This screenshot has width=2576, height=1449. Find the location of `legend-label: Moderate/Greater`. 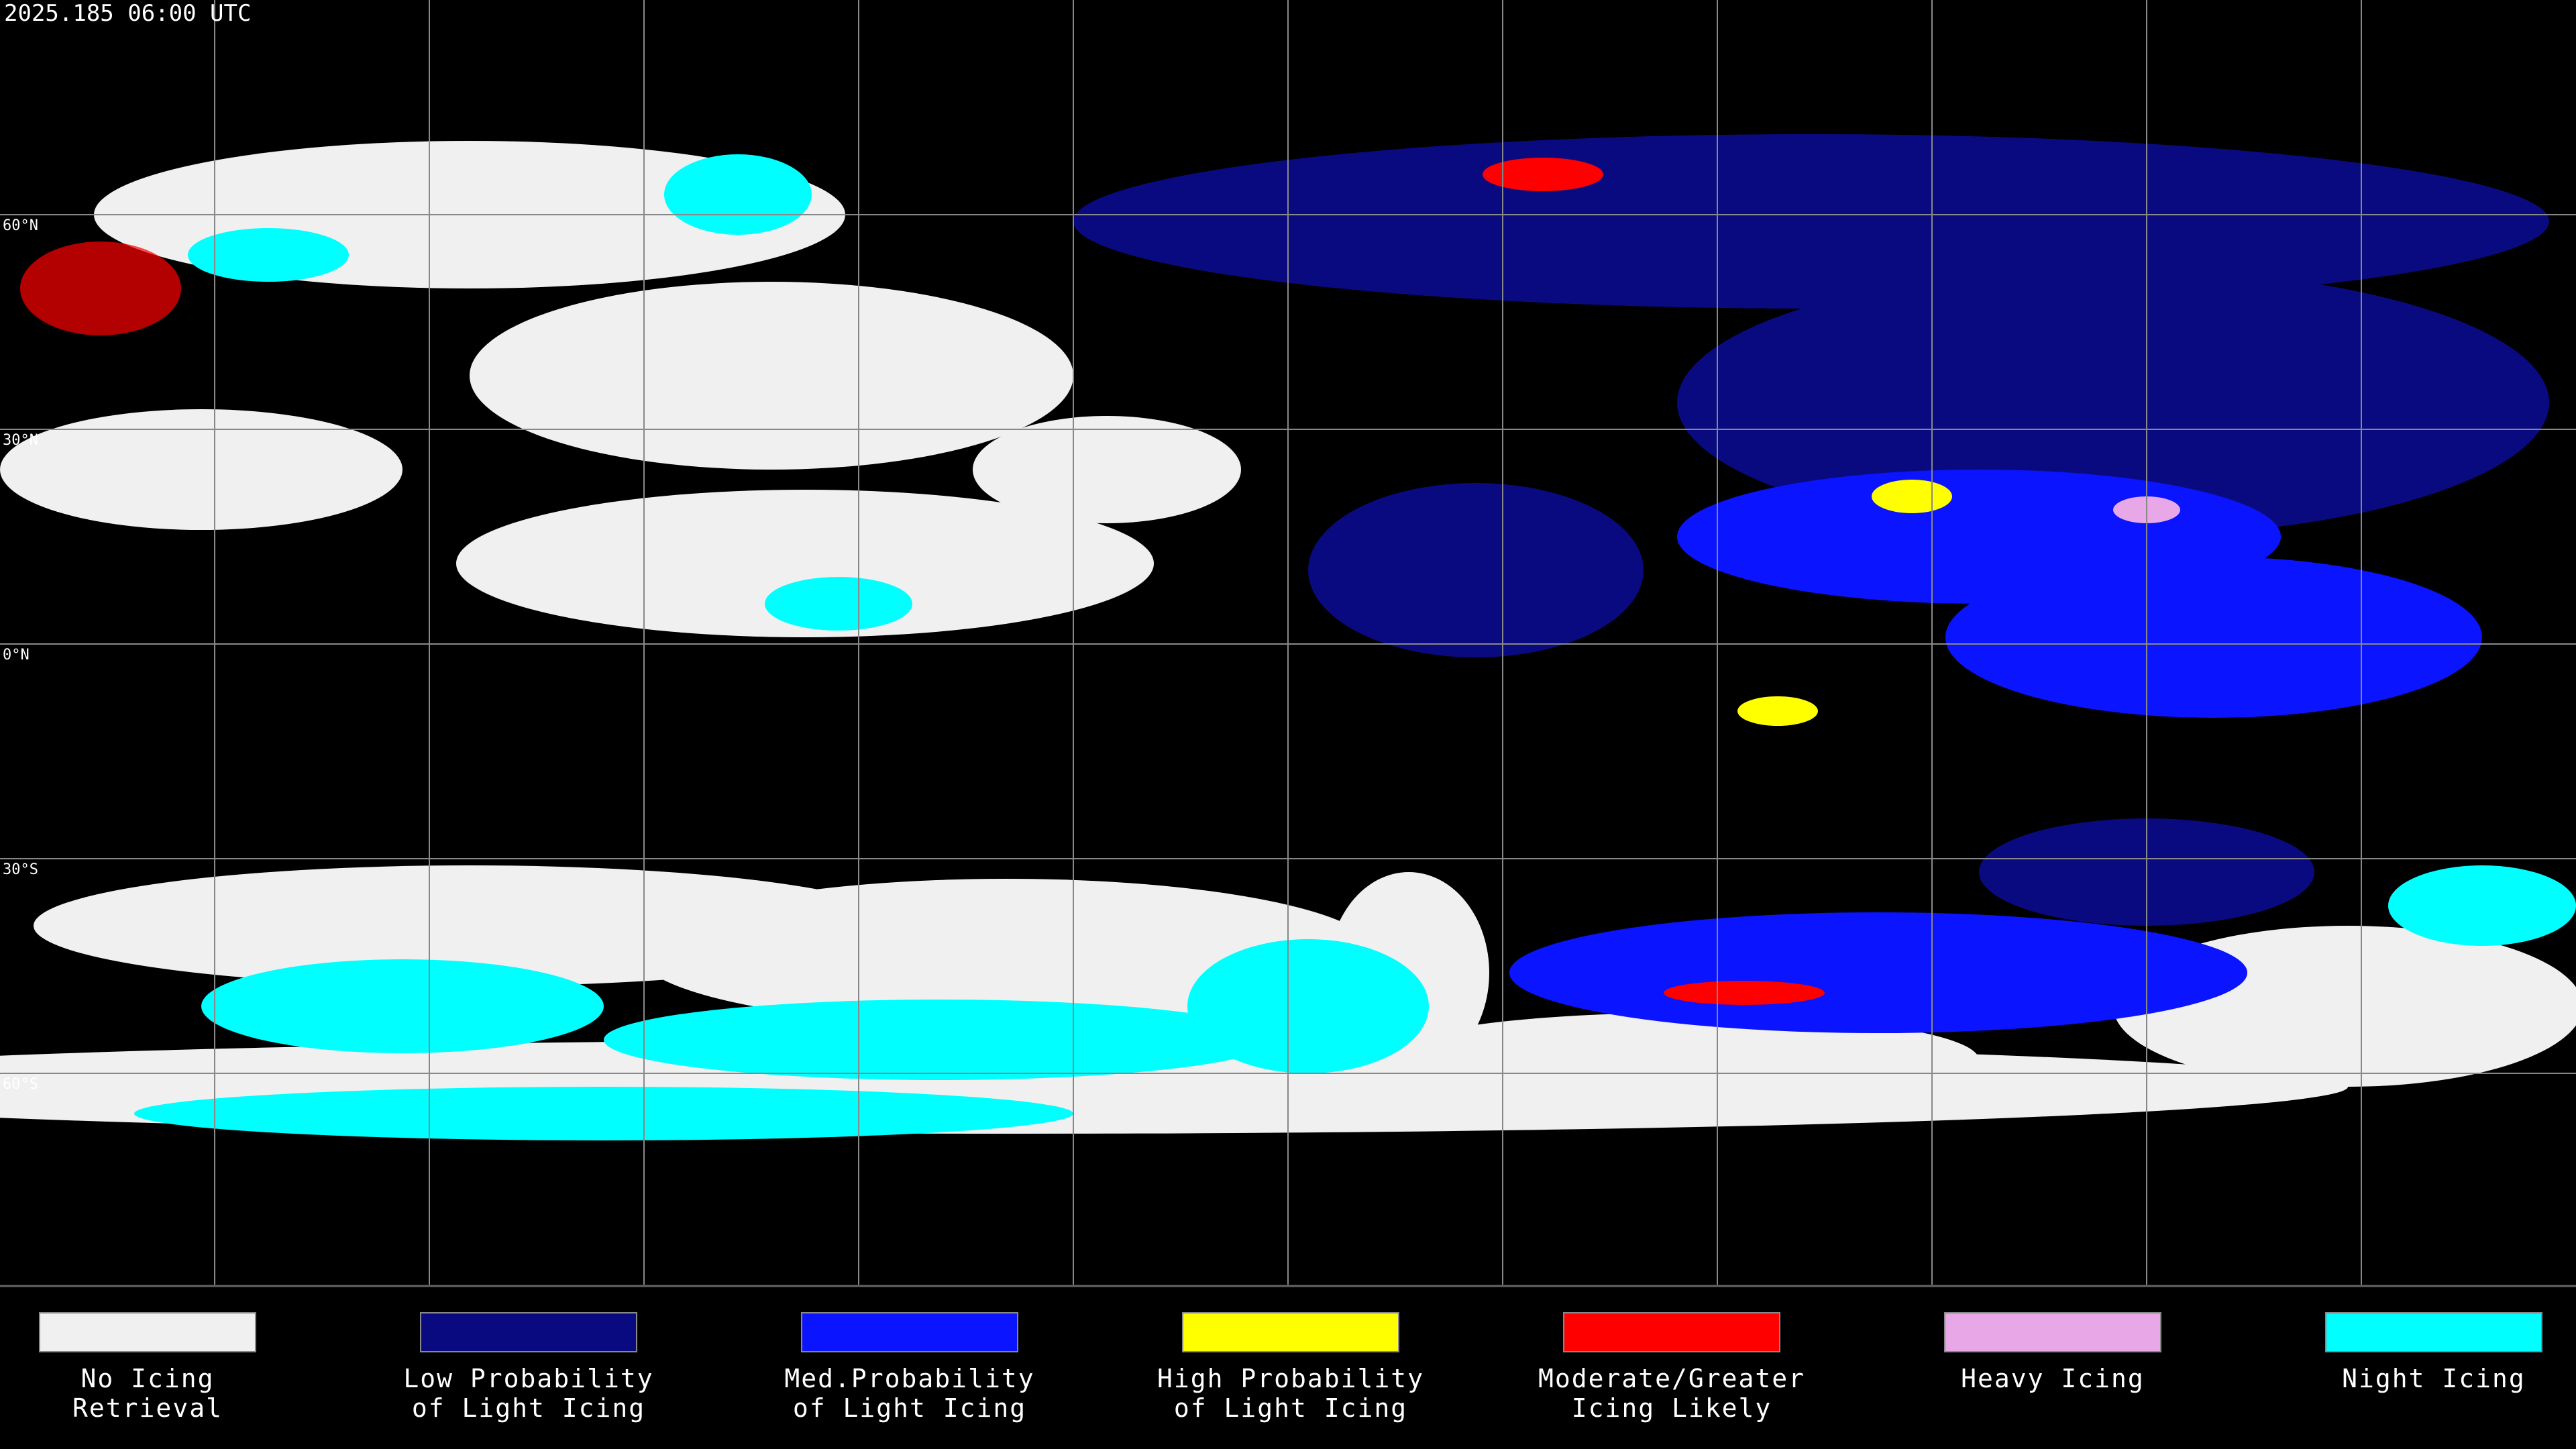

legend-label: Moderate/Greater is located at coordinates (1671, 1378).